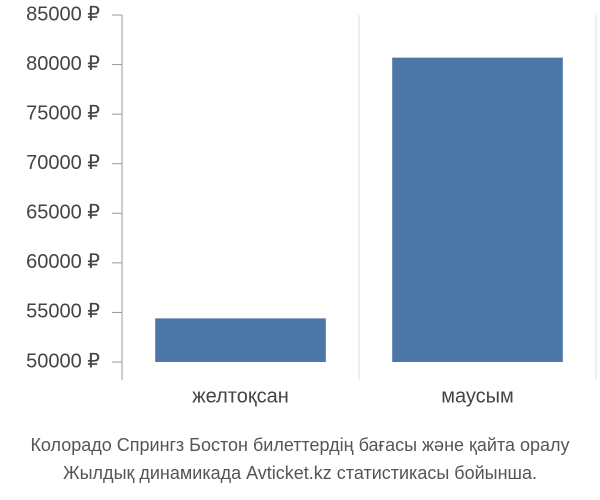  What do you see at coordinates (63, 361) in the screenshot?
I see `y-tick-label: 50000 ₽` at bounding box center [63, 361].